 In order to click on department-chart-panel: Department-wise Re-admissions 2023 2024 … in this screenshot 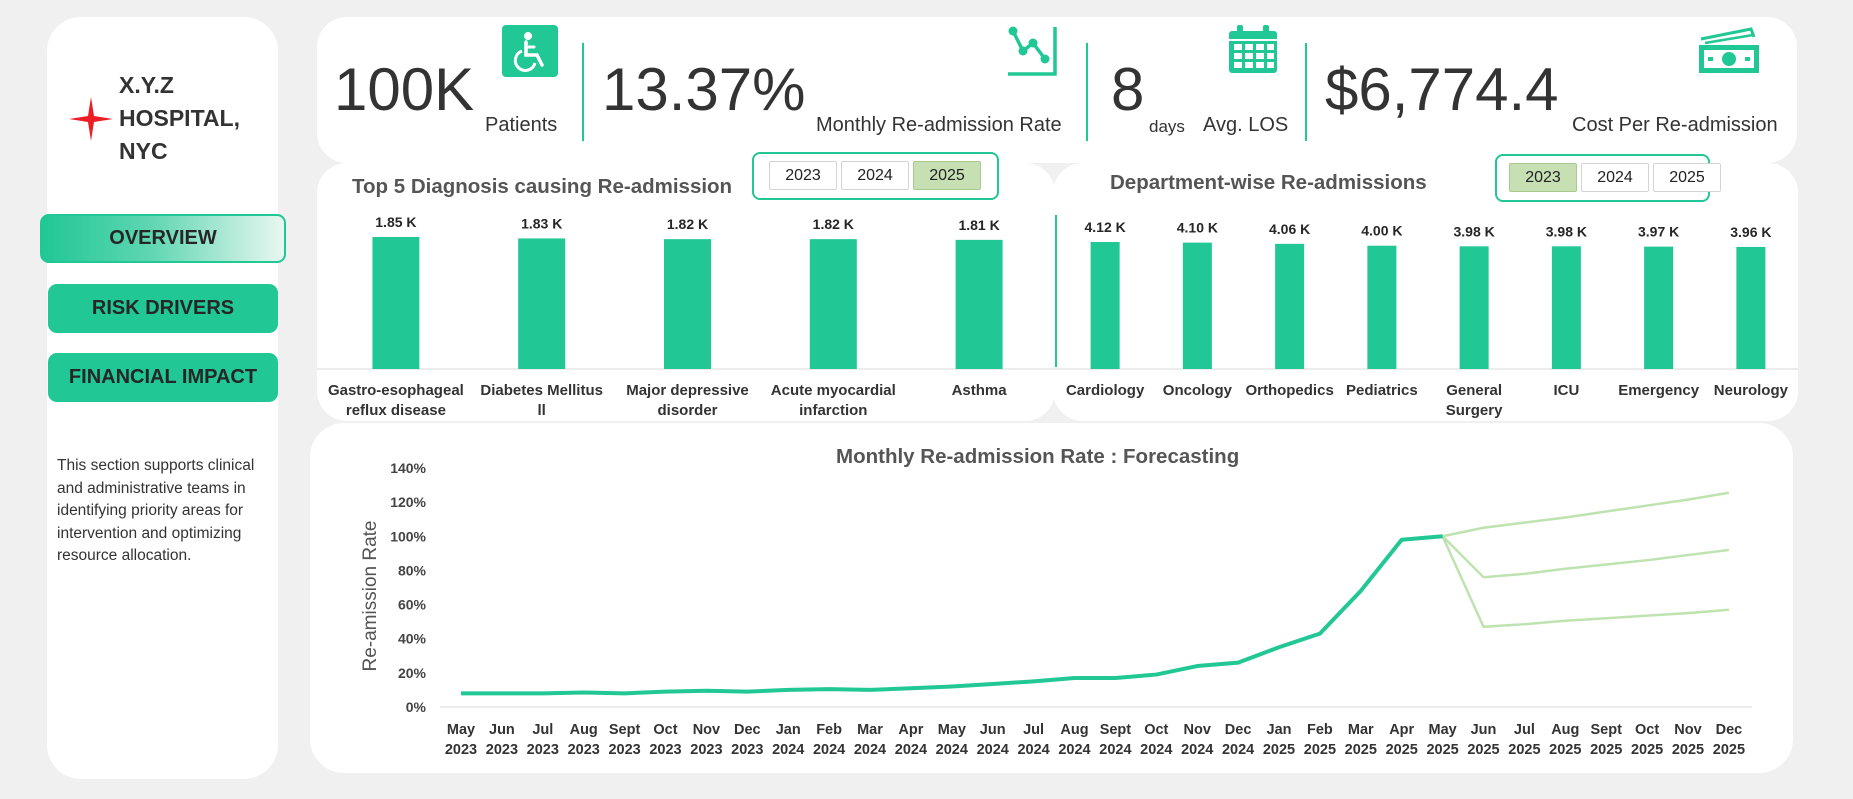, I will do `click(1425, 287)`.